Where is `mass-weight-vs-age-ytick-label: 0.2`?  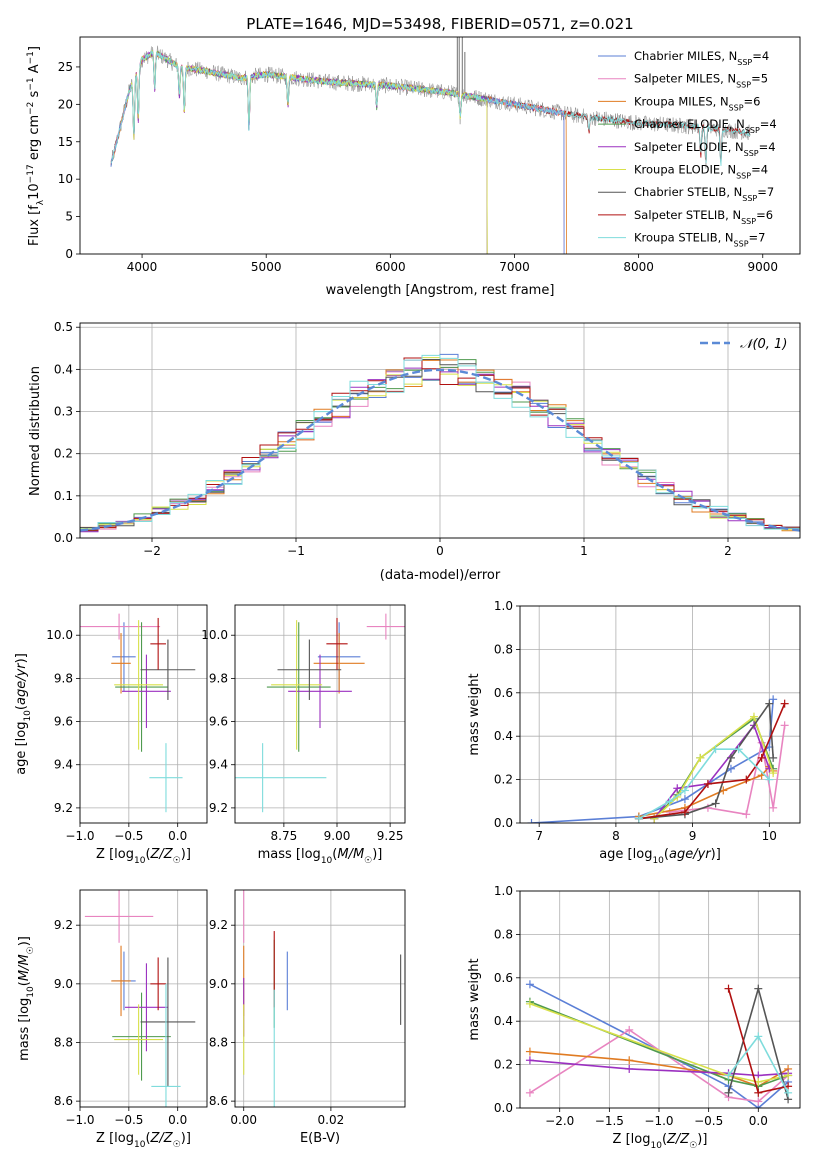 mass-weight-vs-age-ytick-label: 0.2 is located at coordinates (503, 780).